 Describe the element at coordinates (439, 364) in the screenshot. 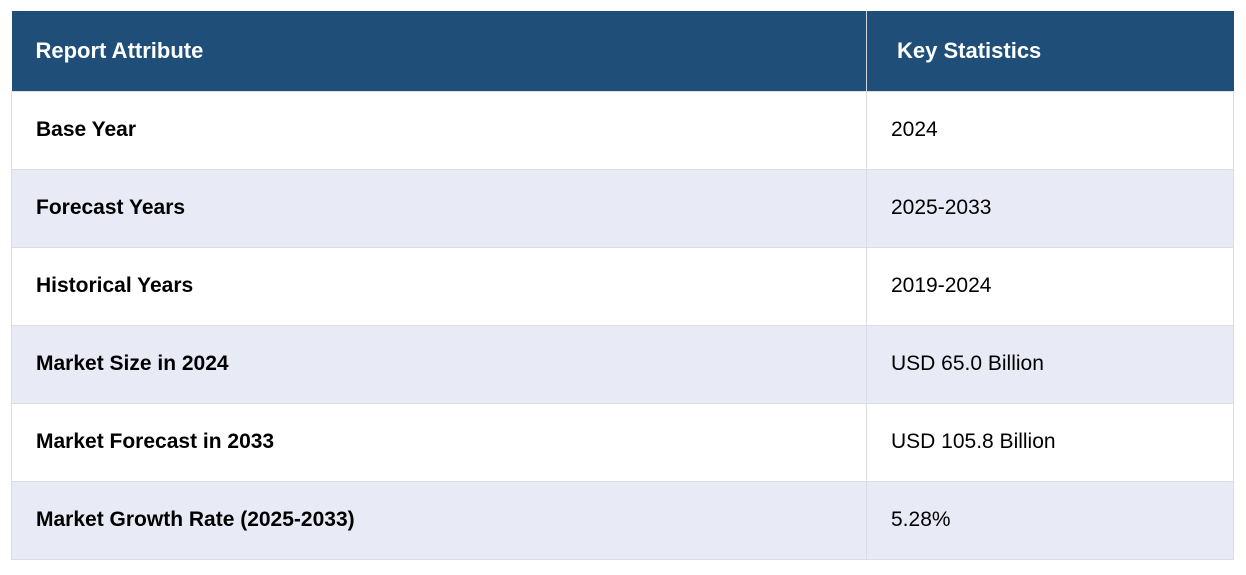

I see `row-attribute-market-size: Market Size in 2024` at that location.